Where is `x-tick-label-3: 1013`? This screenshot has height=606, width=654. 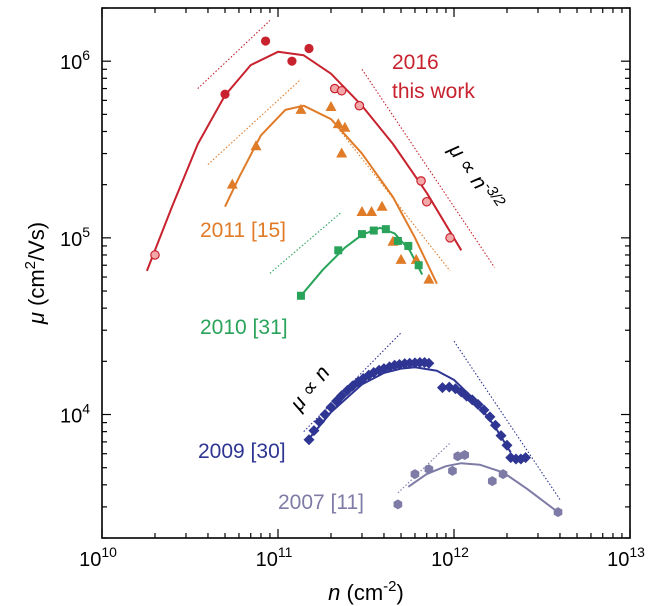 x-tick-label-3: 1013 is located at coordinates (626, 557).